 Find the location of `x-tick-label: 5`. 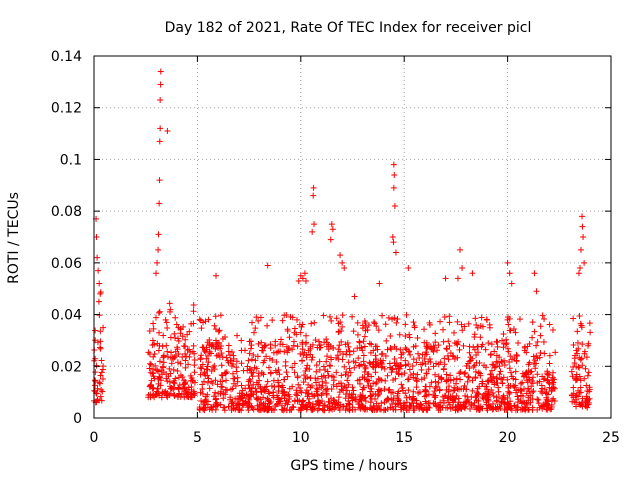

x-tick-label: 5 is located at coordinates (197, 438).